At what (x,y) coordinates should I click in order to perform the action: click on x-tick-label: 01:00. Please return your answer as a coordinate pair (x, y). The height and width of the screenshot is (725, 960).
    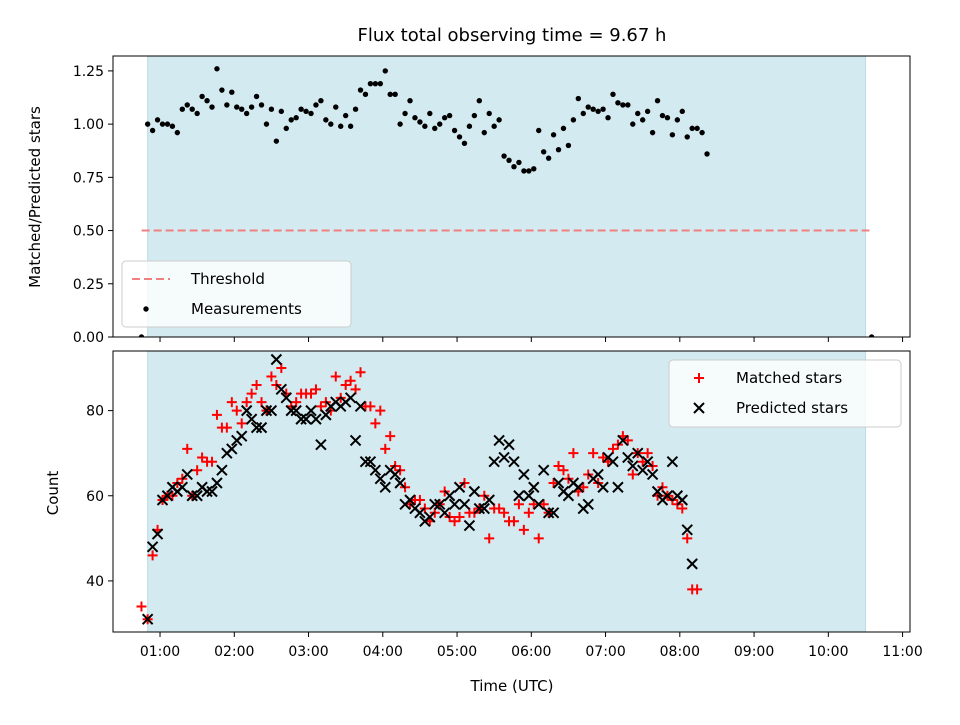
    Looking at the image, I should click on (160, 652).